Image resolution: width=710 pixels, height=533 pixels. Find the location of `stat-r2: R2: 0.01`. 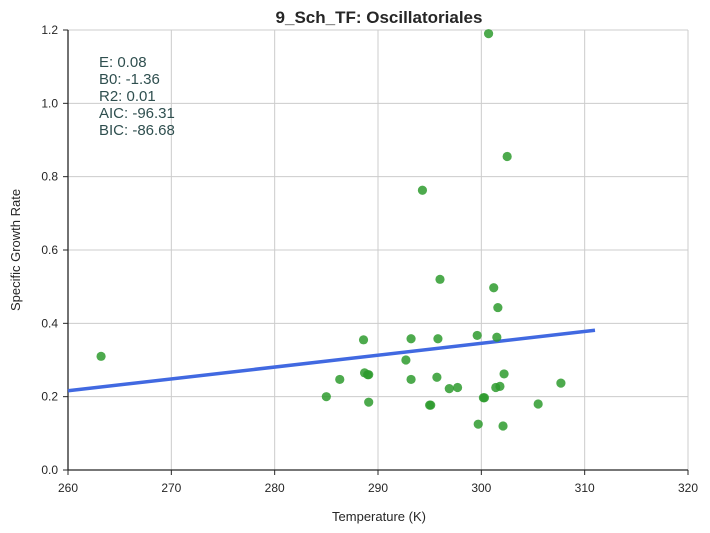

stat-r2: R2: 0.01 is located at coordinates (127, 96).